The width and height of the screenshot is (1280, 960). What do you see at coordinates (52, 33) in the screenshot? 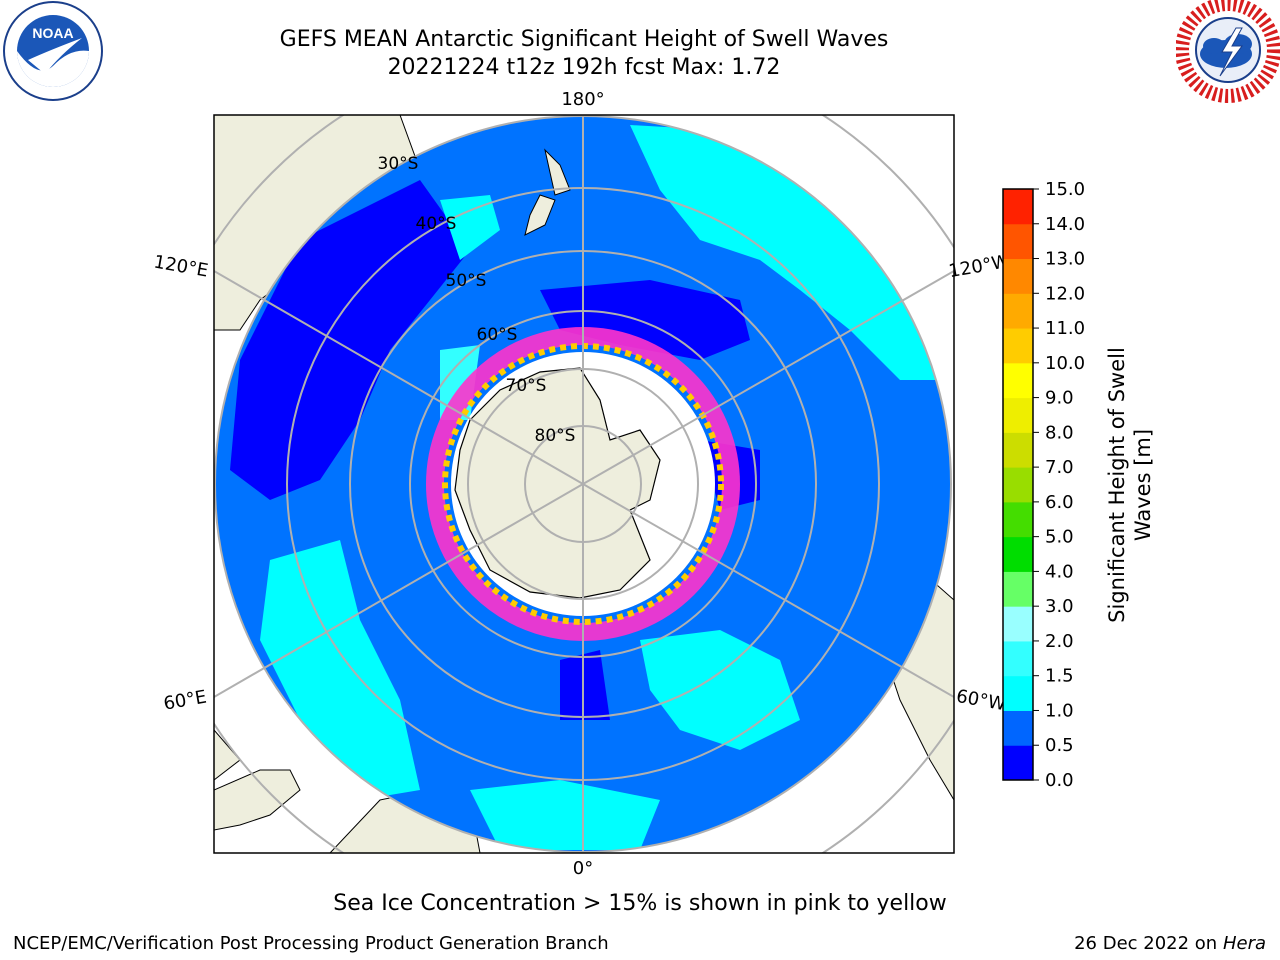
I see `noaa-logo-text: NOAA` at bounding box center [52, 33].